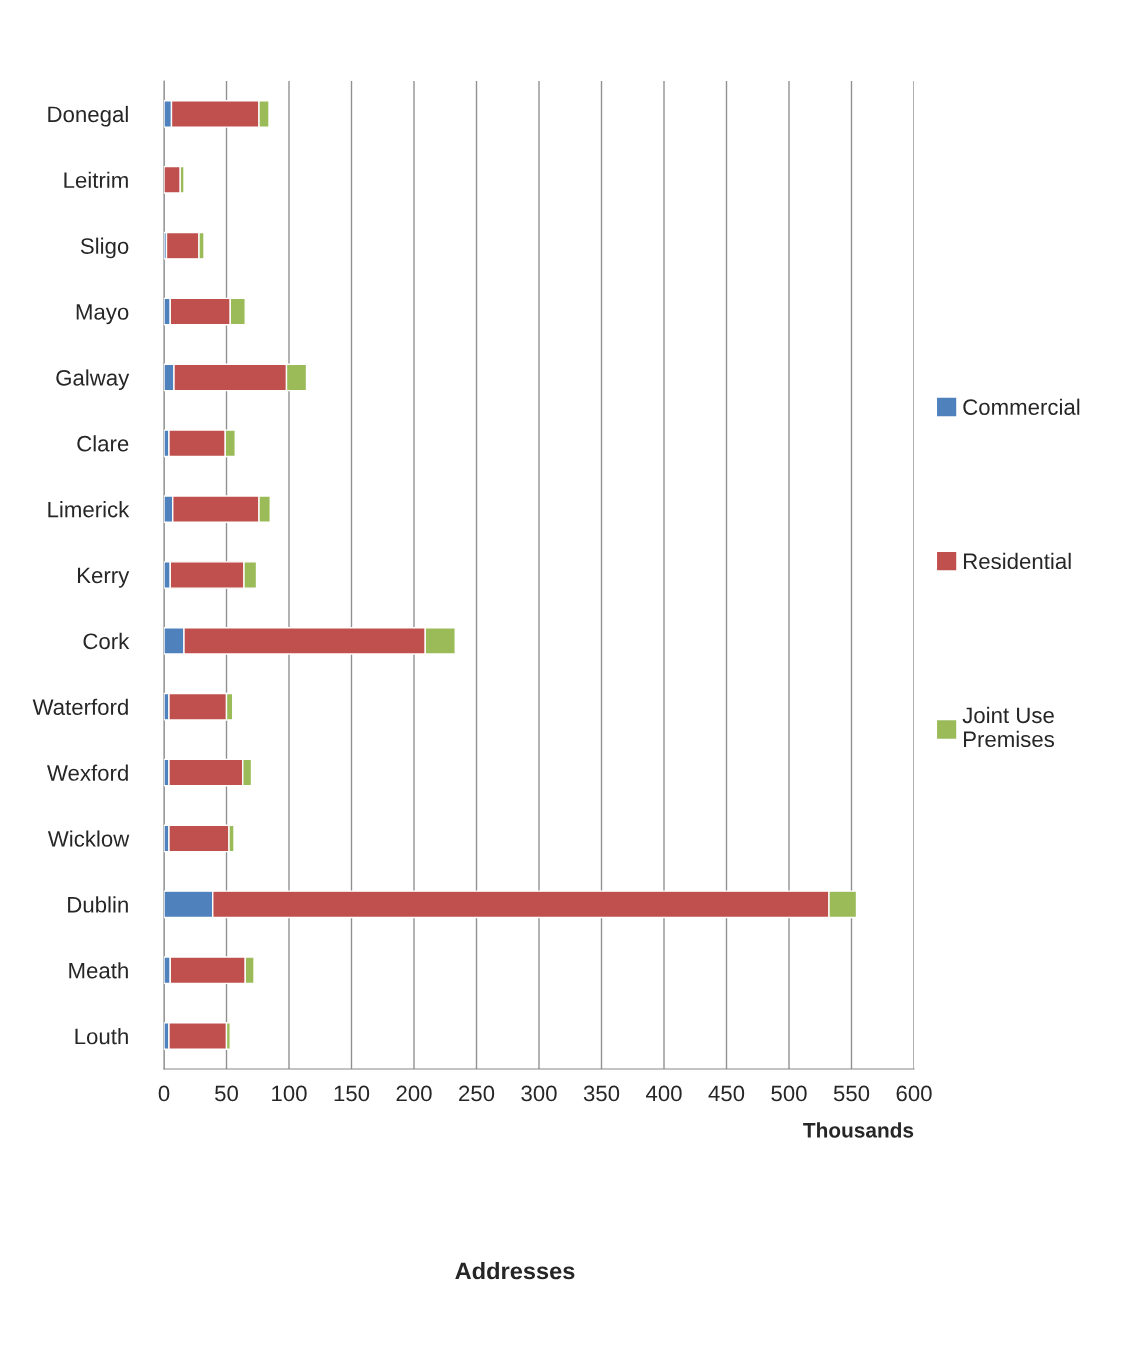  I want to click on y-tick-label: Cork, so click(106, 641).